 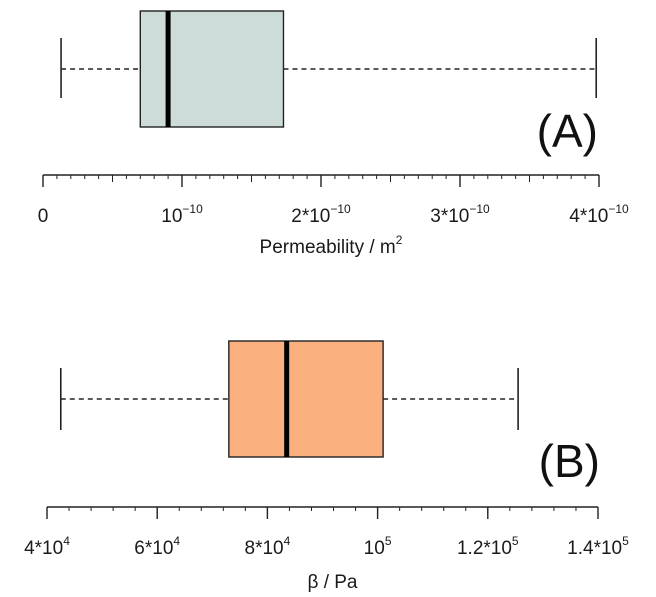 I want to click on tick-label: 1.2*105, so click(x=488, y=546).